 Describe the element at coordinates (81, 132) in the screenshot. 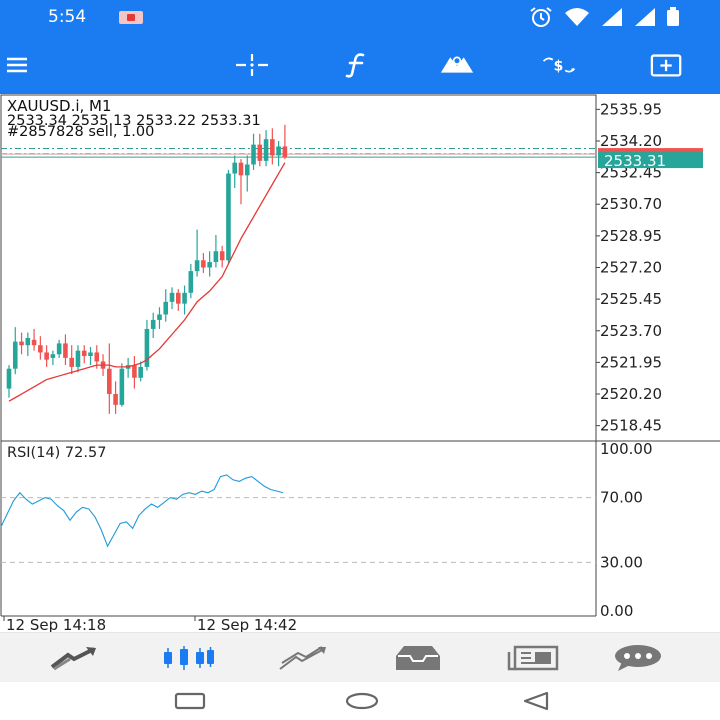

I see `position-label: #2857828 sell, 1.00` at that location.